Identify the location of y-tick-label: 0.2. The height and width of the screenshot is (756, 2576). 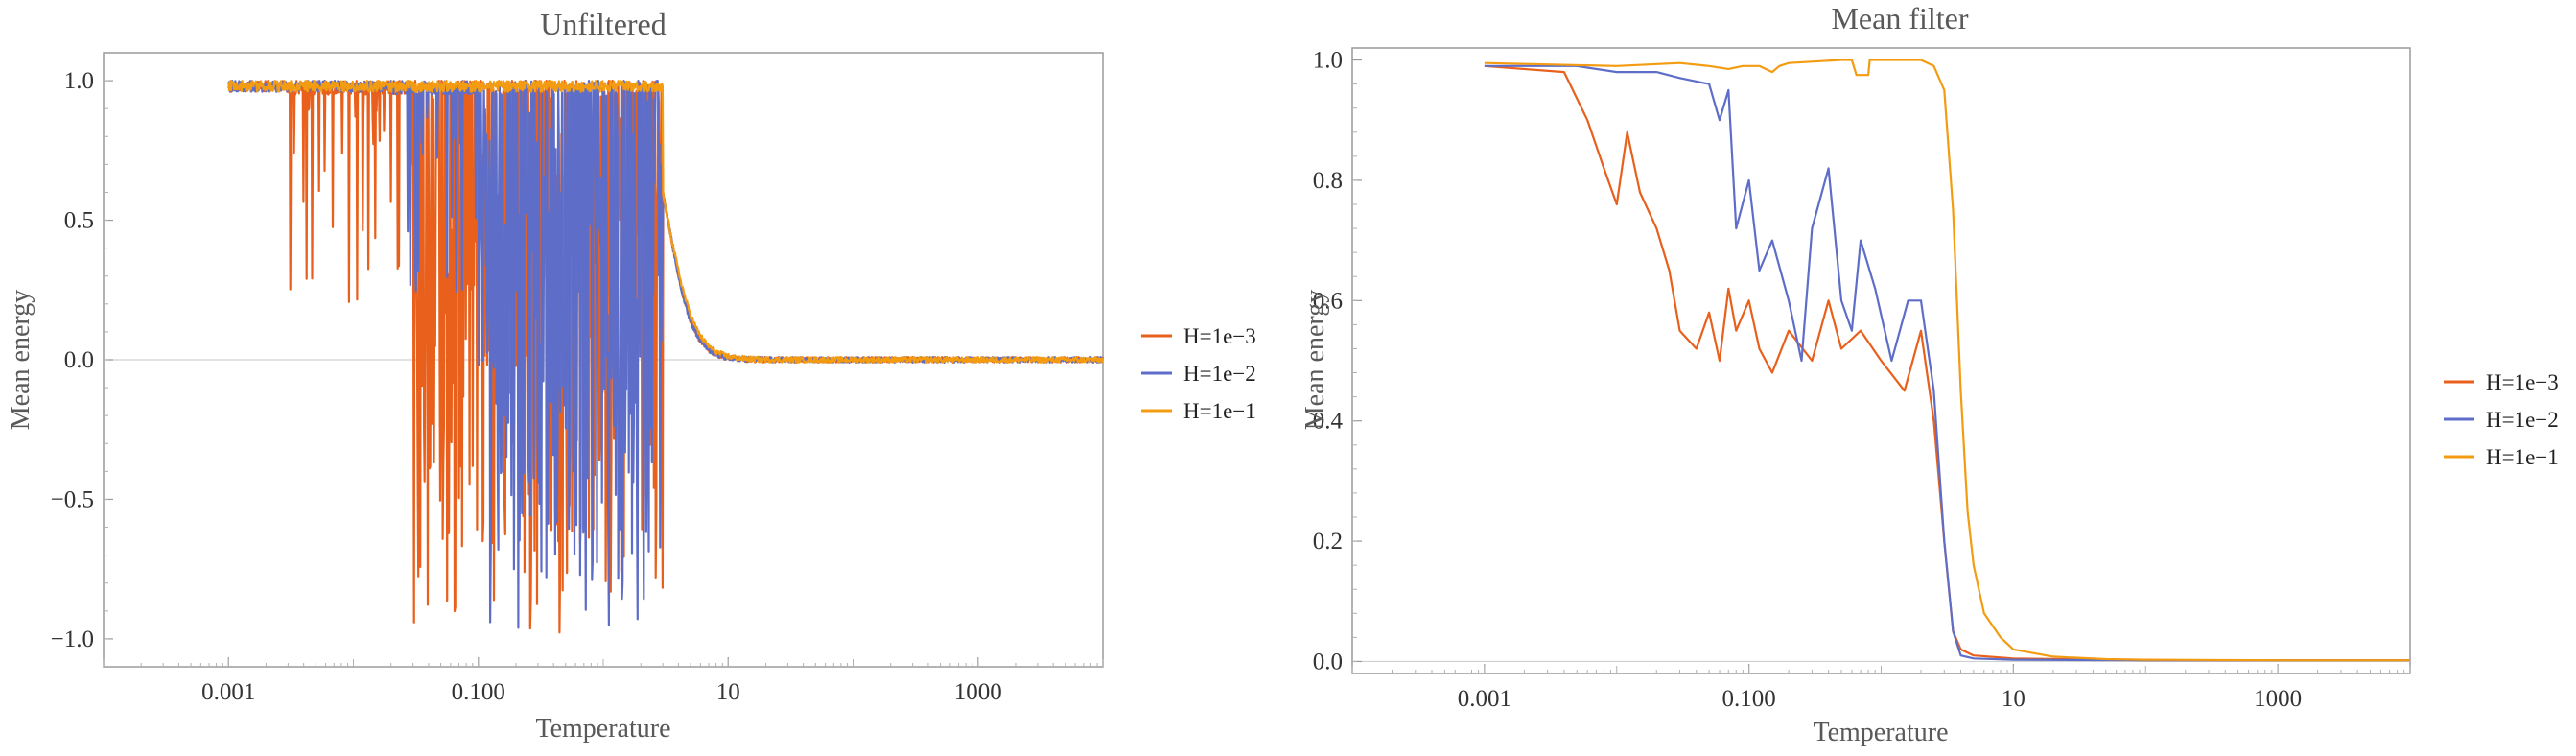
(1328, 542).